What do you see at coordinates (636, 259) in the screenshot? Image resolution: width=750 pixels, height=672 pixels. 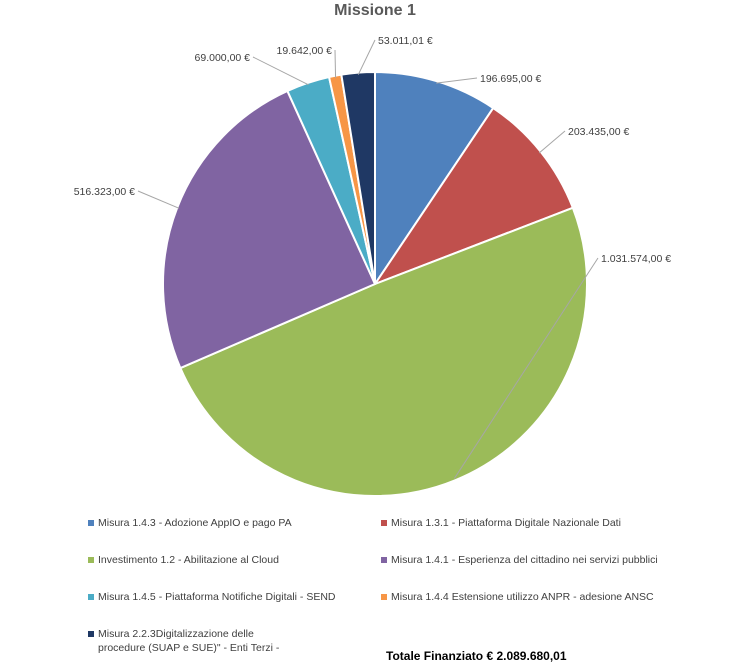 I see `data-label-3: 1.031.574,00 €` at bounding box center [636, 259].